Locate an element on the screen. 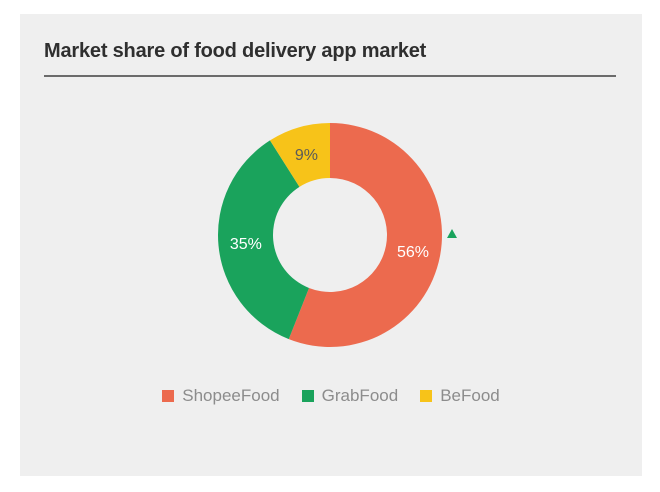 The width and height of the screenshot is (660, 492). slice-befood is located at coordinates (299, 155).